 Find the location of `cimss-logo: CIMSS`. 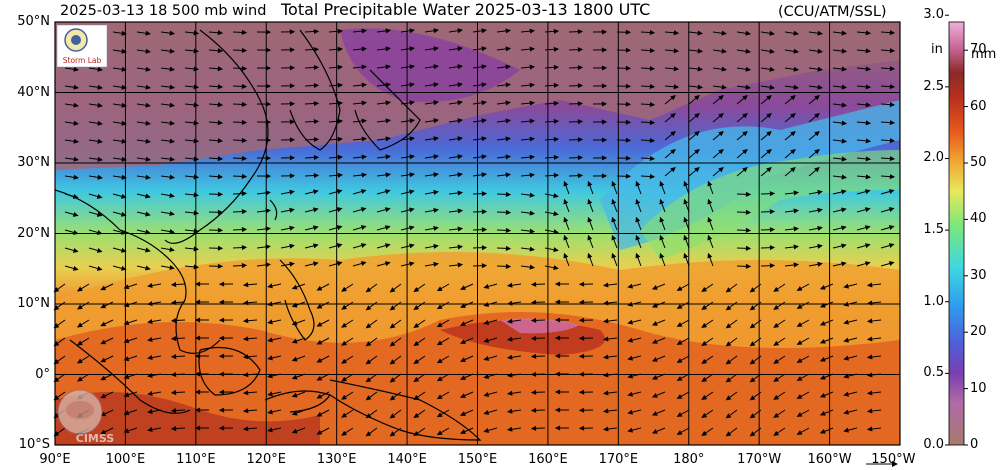

cimss-logo: CIMSS is located at coordinates (85, 417).